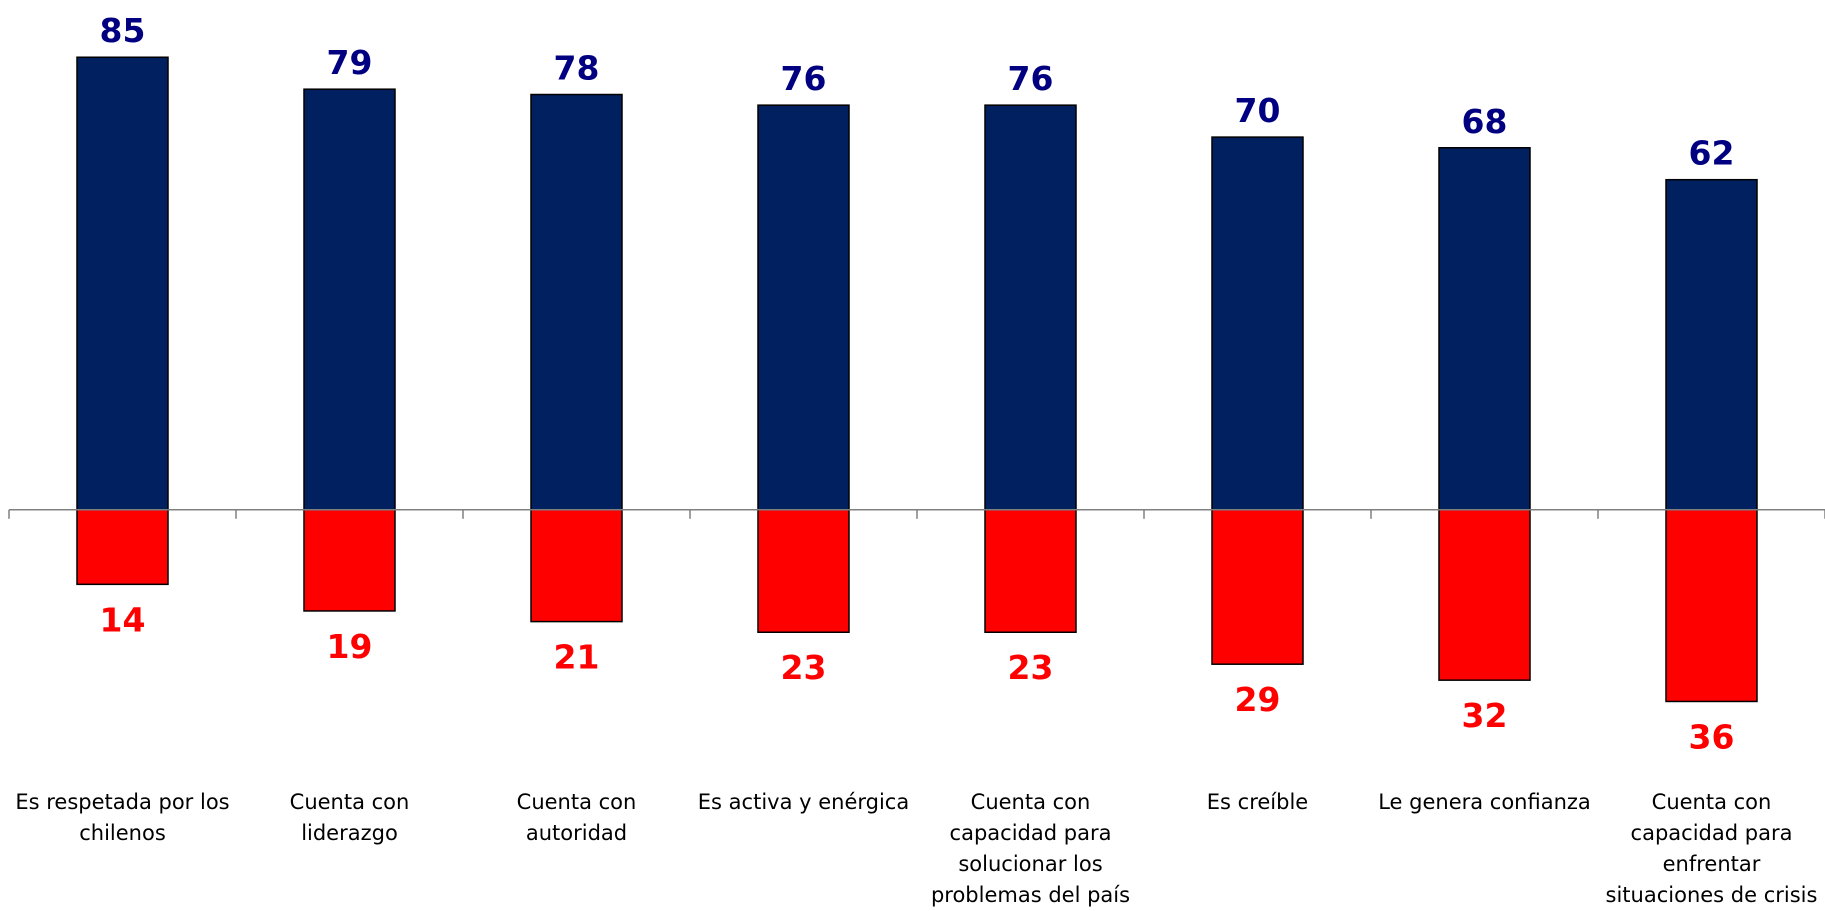  Describe the element at coordinates (577, 657) in the screenshot. I see `value-label: 21` at that location.